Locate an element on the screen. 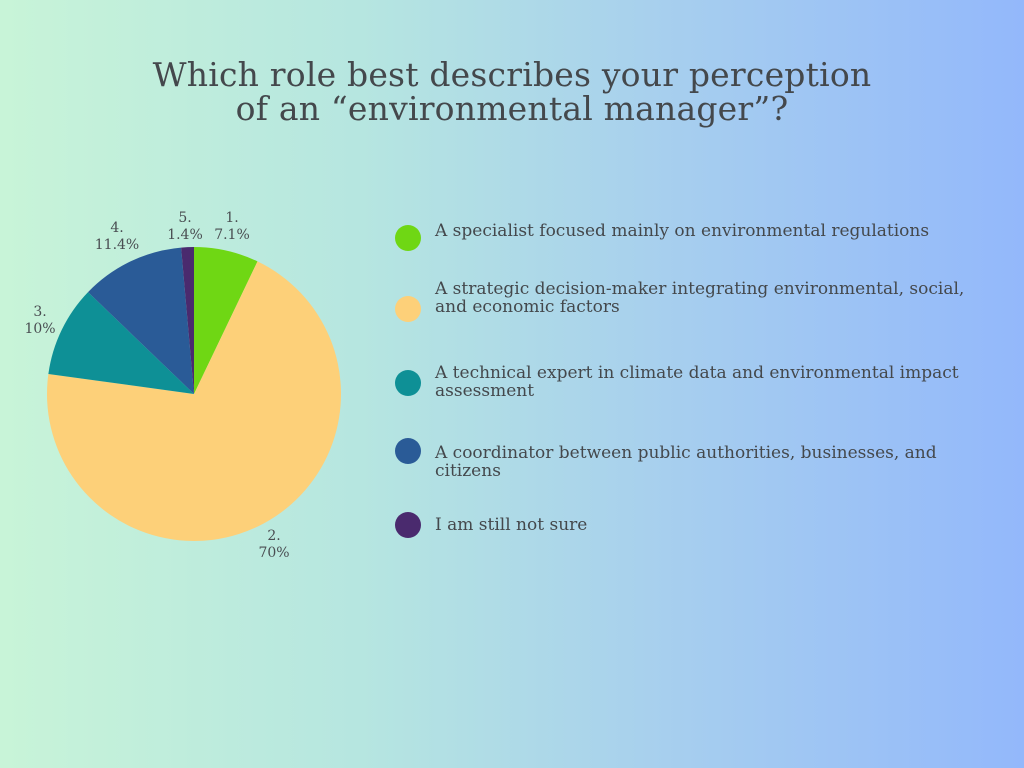 The height and width of the screenshot is (768, 1024). pie-label-number-1: 1. is located at coordinates (231, 218).